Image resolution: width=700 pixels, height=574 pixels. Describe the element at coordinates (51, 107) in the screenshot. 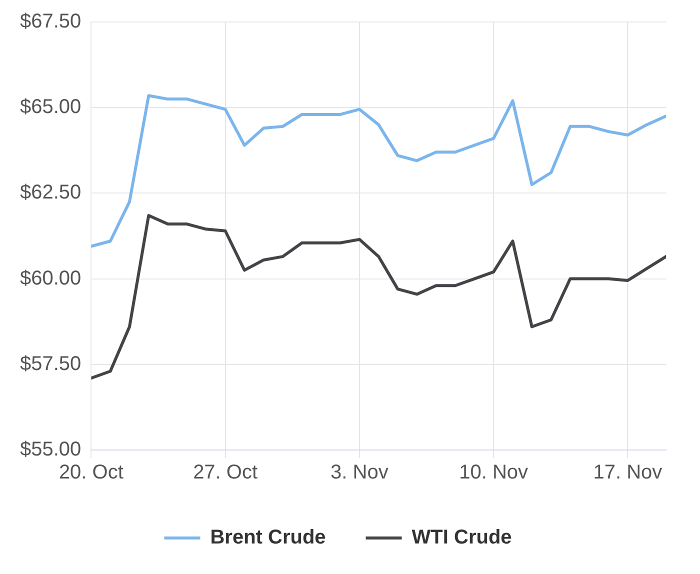

I see `y-tick-label: $65.00` at that location.